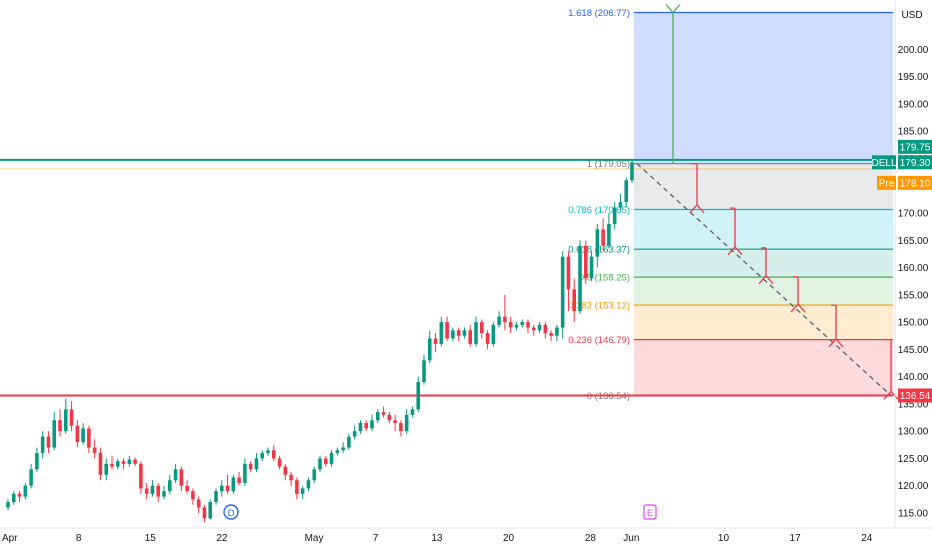 This screenshot has width=932, height=550. Describe the element at coordinates (913, 513) in the screenshot. I see `price-axis-tick: 115.00` at that location.